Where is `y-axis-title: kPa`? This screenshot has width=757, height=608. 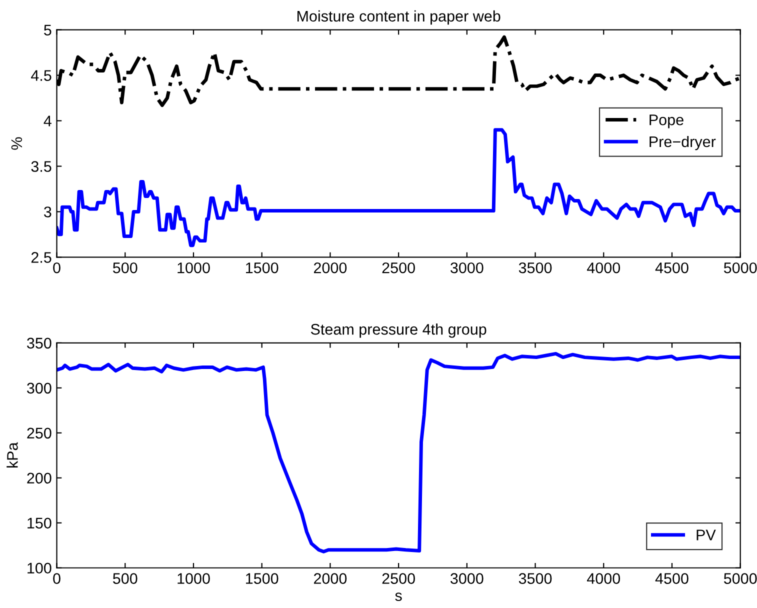
y-axis-title: kPa is located at coordinates (12, 455).